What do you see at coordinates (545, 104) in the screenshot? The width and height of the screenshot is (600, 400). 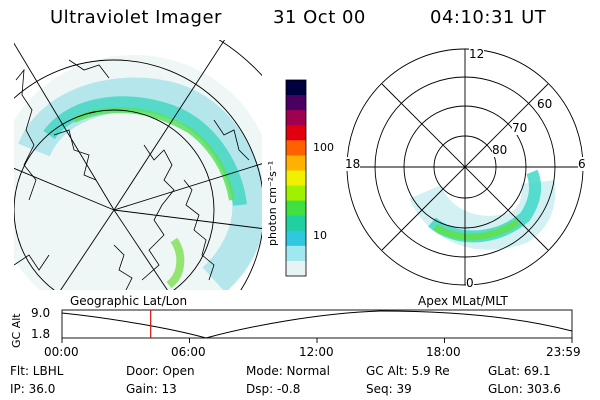 I see `lat-label-60: 60` at bounding box center [545, 104].